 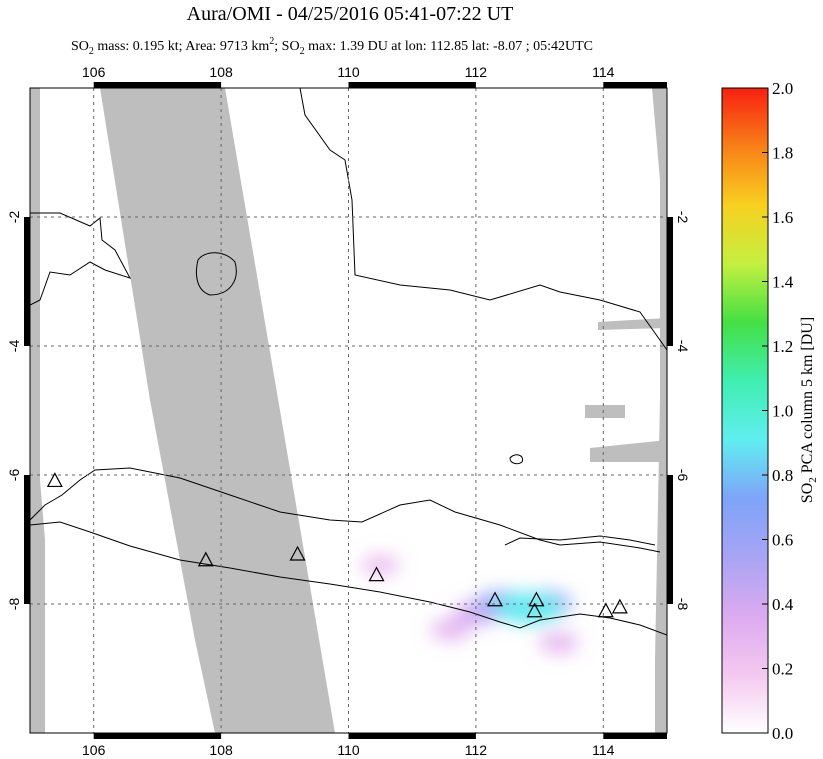 I want to click on colorbar-tick-label: 0.8, so click(x=782, y=475).